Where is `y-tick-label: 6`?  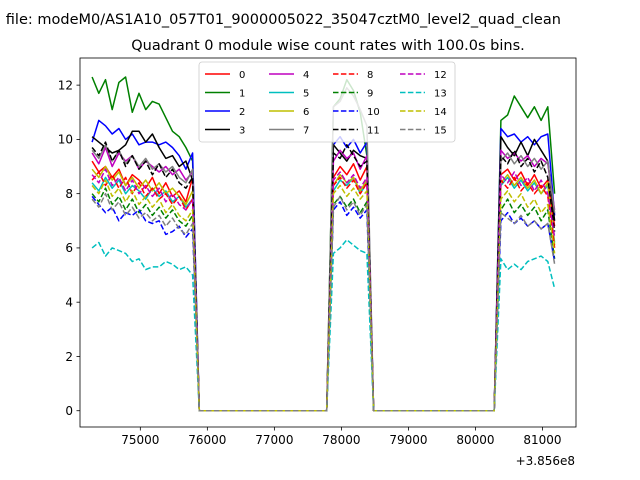
y-tick-label: 6 is located at coordinates (69, 248).